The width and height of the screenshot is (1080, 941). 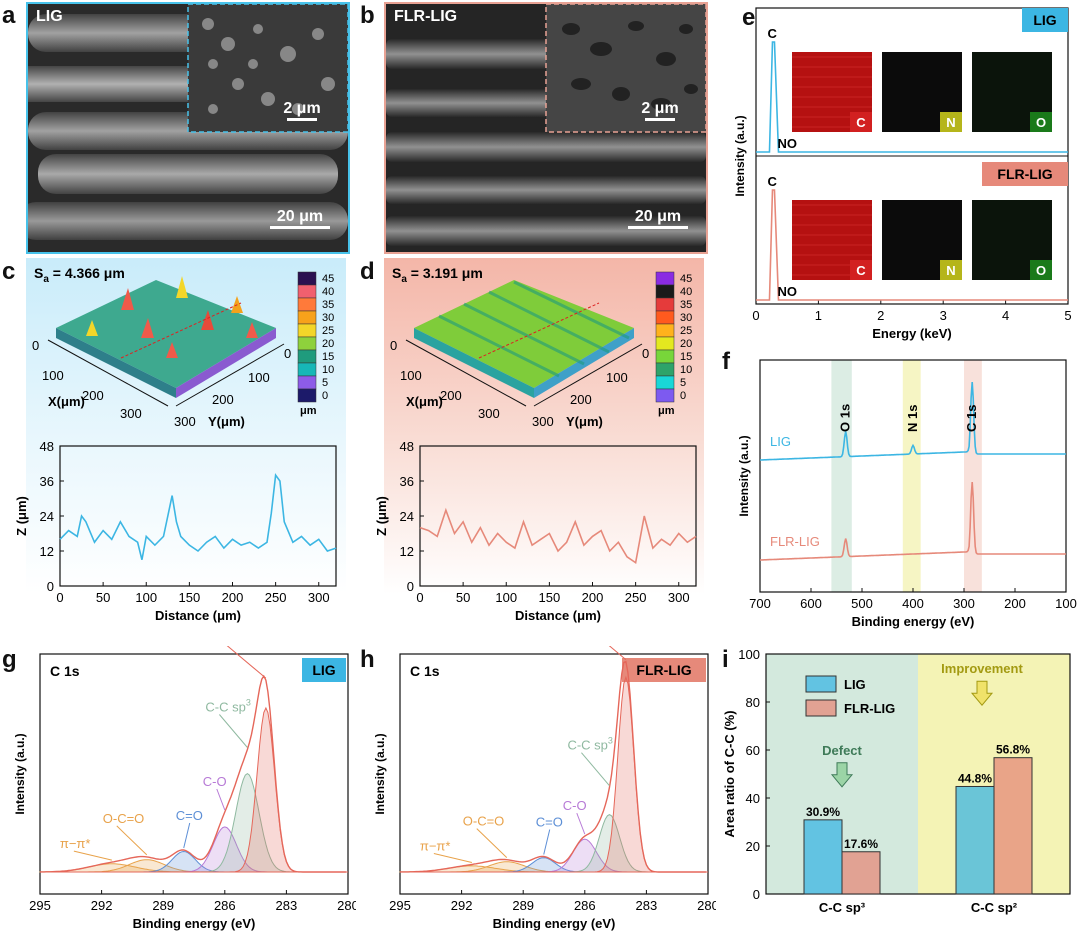 I want to click on sa-label-flr: Sa = 3.191 μm, so click(x=437, y=275).